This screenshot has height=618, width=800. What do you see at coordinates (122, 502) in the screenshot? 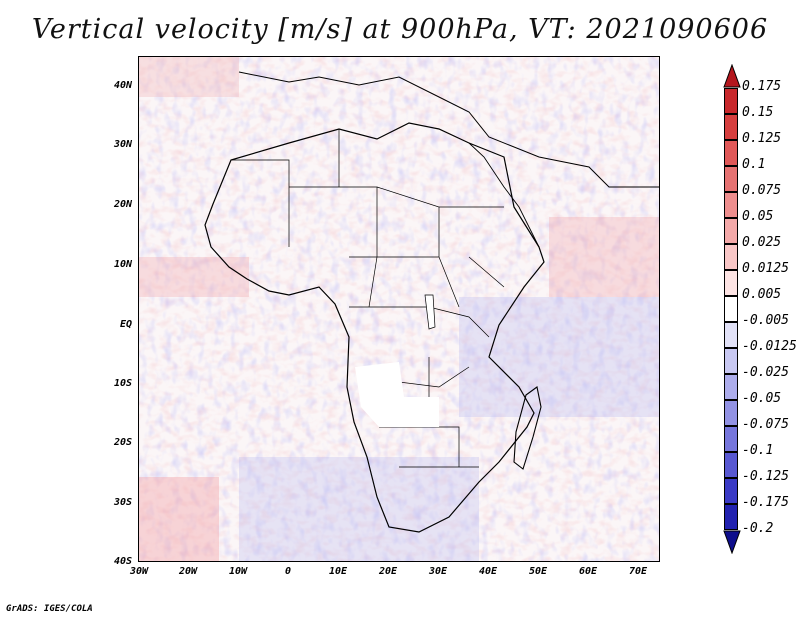
I see `lat-label-30s: 30S` at bounding box center [122, 502].